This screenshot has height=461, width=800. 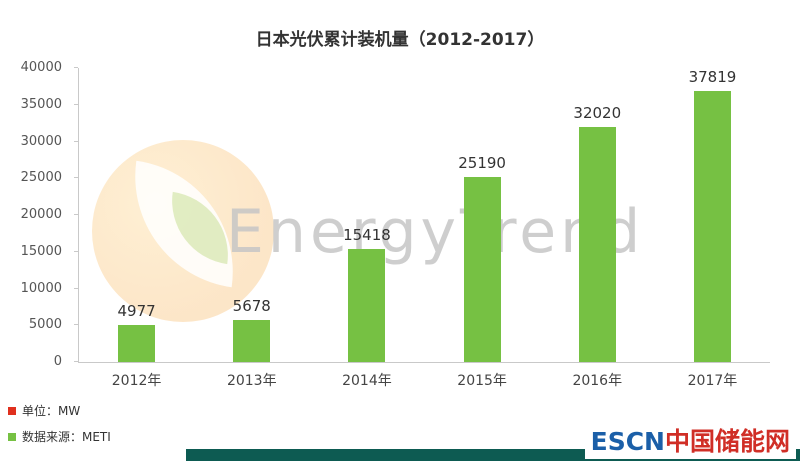 I want to click on y-axis-tick-label: 0, so click(x=57, y=361).